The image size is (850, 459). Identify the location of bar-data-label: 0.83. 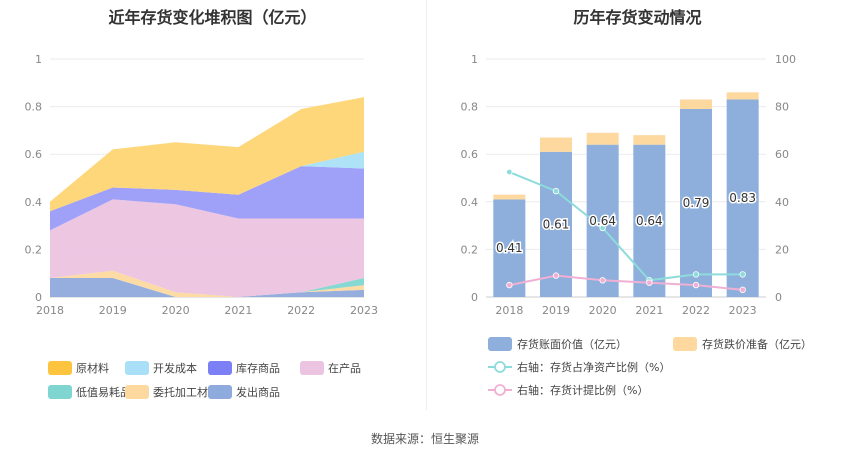
(742, 198).